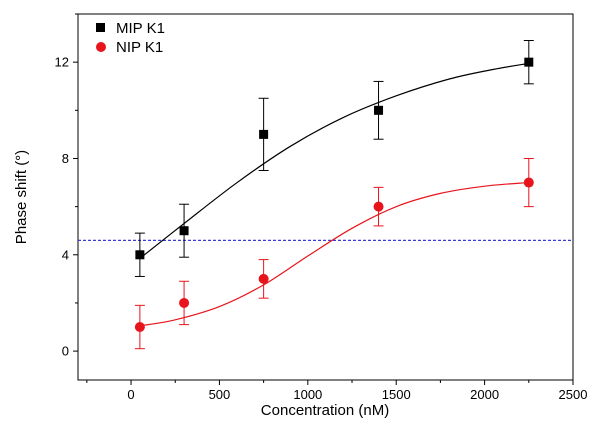  What do you see at coordinates (139, 47) in the screenshot?
I see `legend-label-nip-k1: NIP K1` at bounding box center [139, 47].